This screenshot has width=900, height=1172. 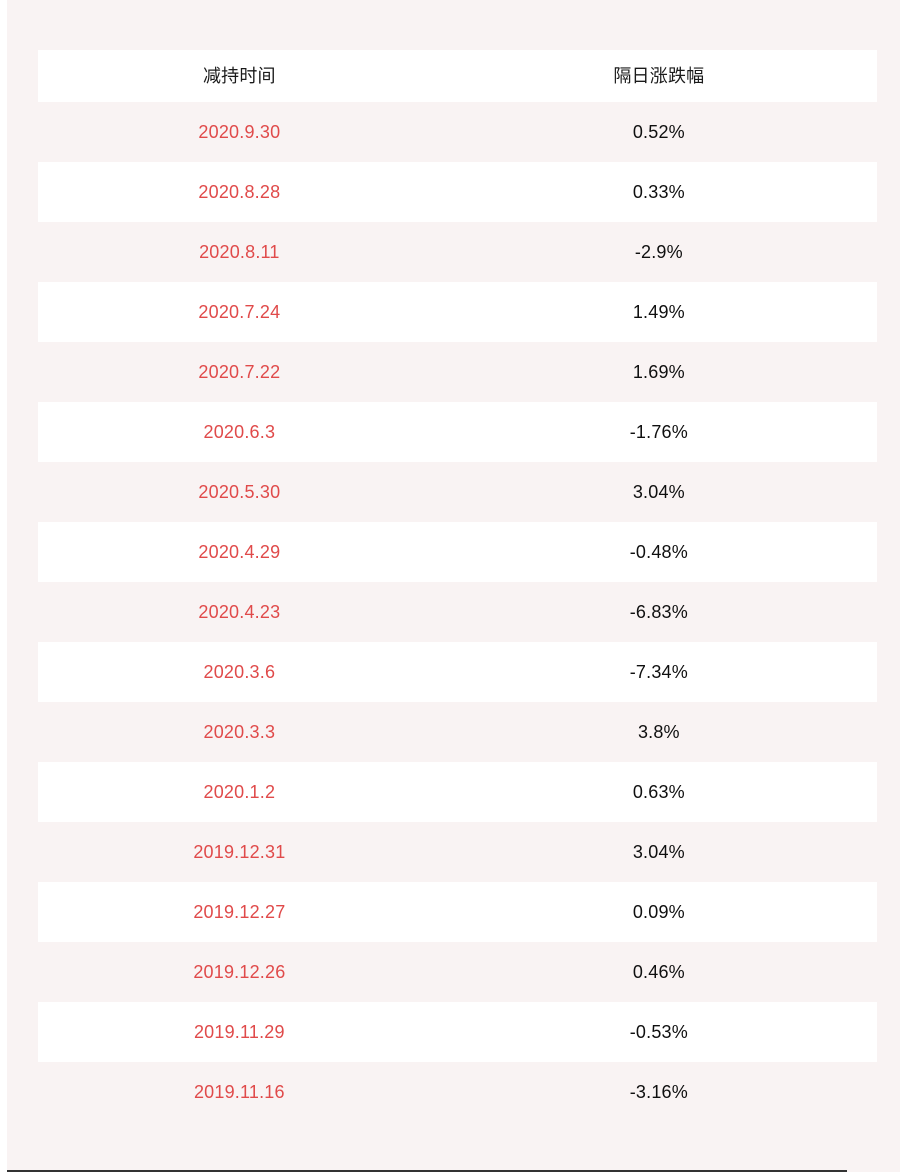 I want to click on reduction-date-cell: 2019.12.31, so click(x=239, y=852).